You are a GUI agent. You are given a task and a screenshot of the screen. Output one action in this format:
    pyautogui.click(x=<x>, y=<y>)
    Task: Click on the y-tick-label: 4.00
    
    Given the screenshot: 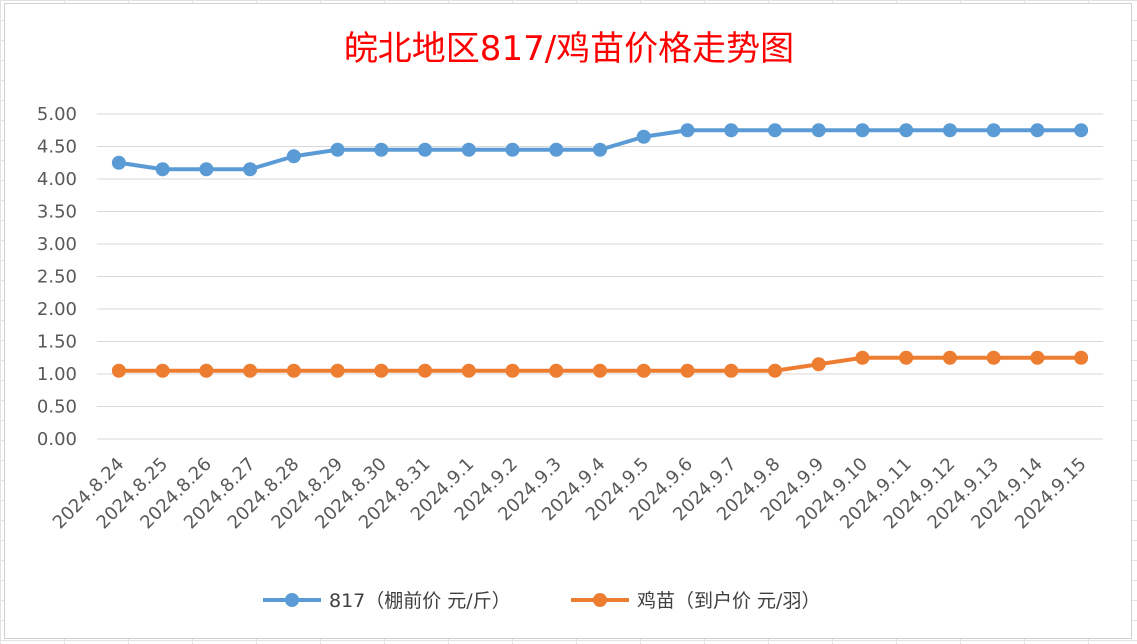 What is the action you would take?
    pyautogui.click(x=57, y=179)
    